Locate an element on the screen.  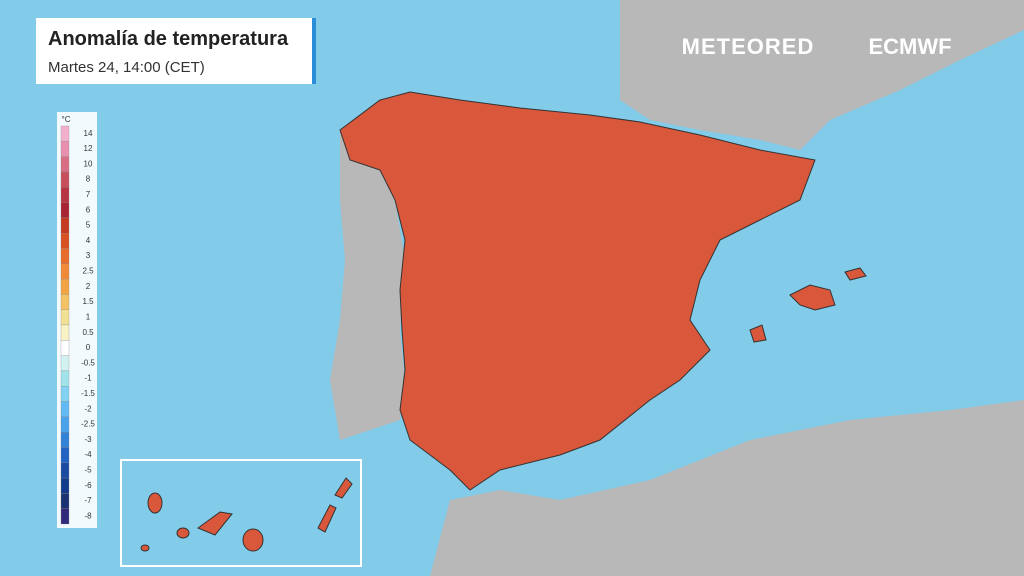
subtitle: Martes 24, 14:00 (CET) is located at coordinates (126, 67).